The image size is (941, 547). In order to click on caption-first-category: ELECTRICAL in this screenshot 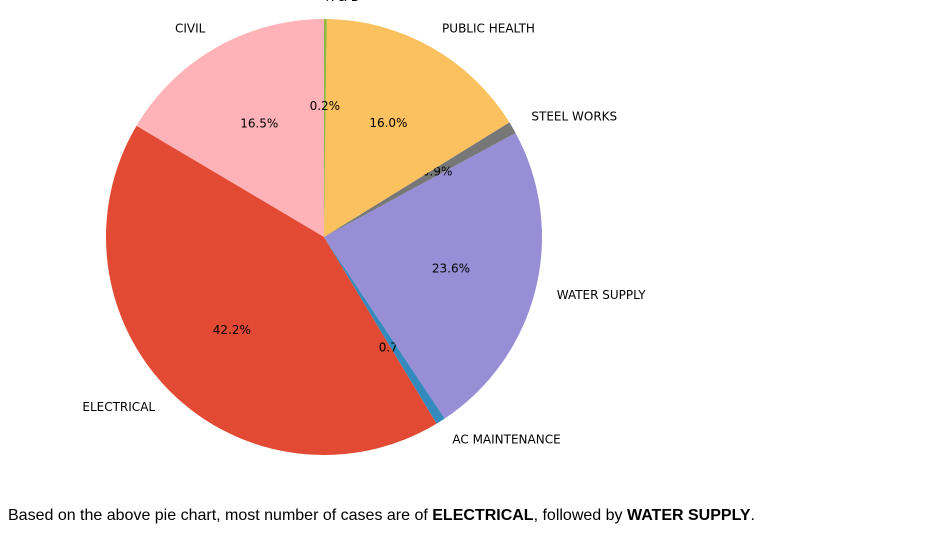, I will do `click(483, 515)`.